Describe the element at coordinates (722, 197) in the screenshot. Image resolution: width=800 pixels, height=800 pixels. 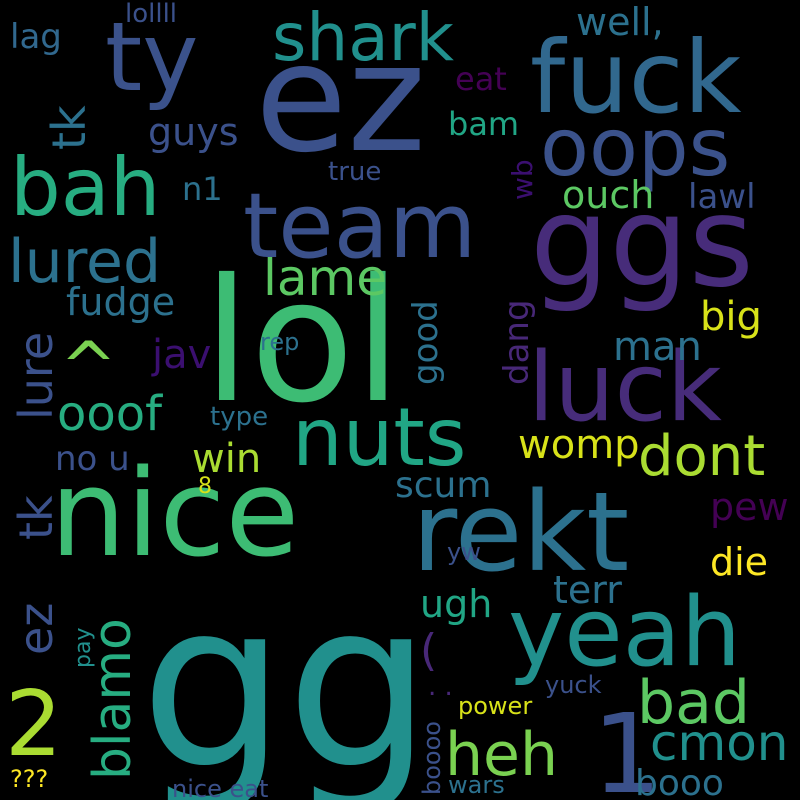
I see `word-lawl: lawl` at that location.